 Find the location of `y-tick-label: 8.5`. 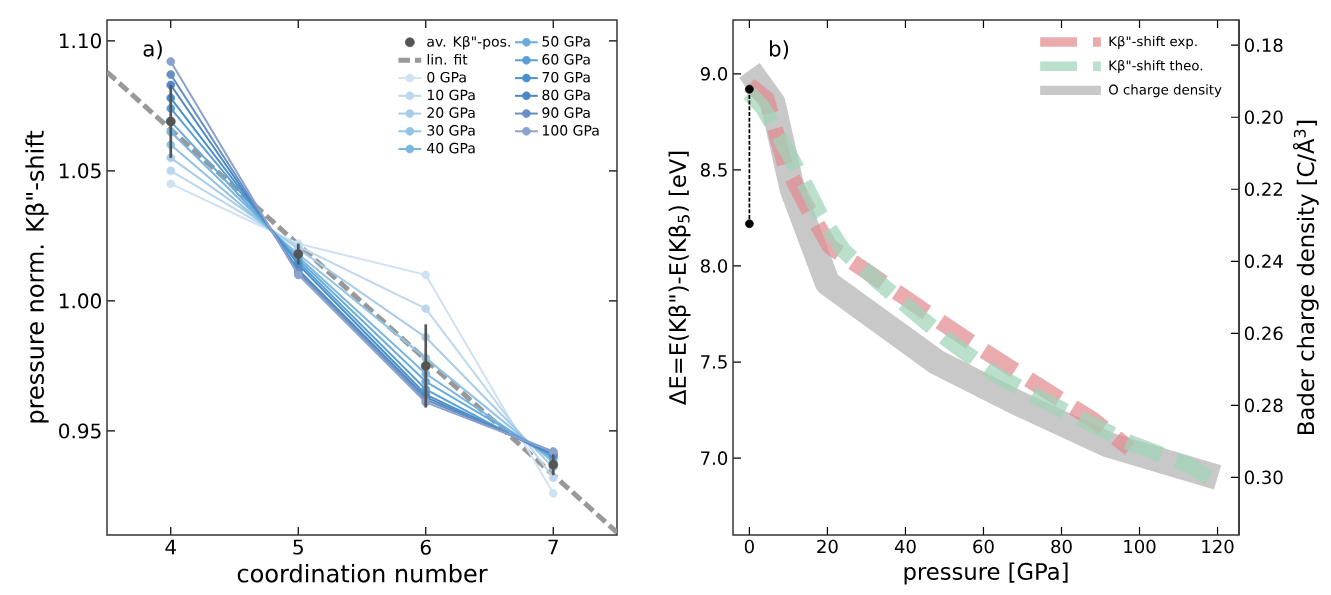

y-tick-label: 8.5 is located at coordinates (713, 170).